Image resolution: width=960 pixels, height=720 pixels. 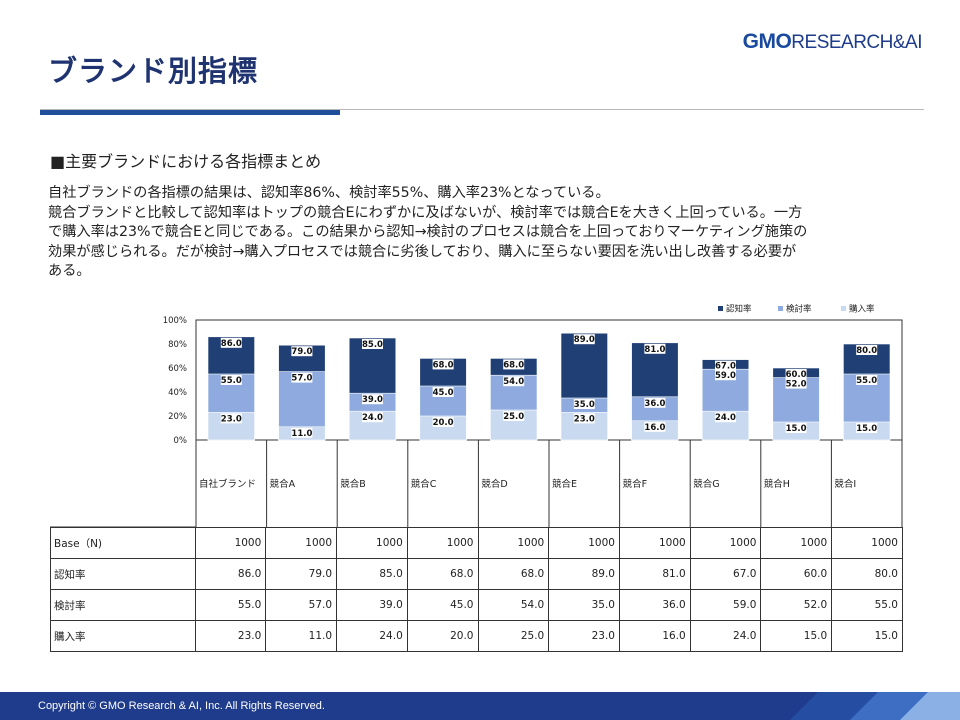 I want to click on data-label: 79.0, so click(x=301, y=352).